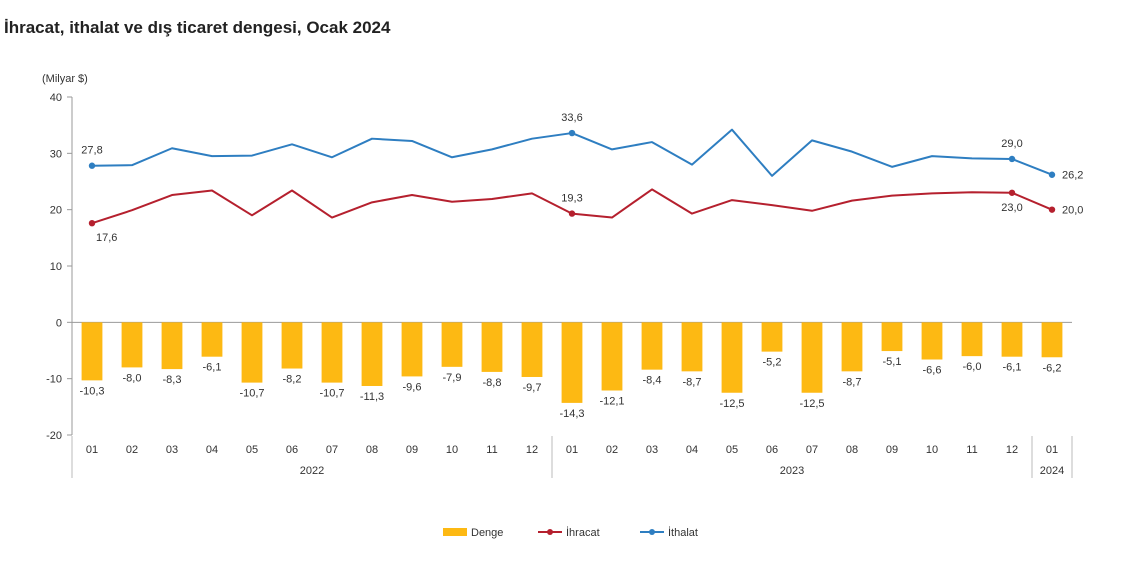 This screenshot has height=570, width=1140. Describe the element at coordinates (172, 450) in the screenshot. I see `x-tick-label: 03` at that location.